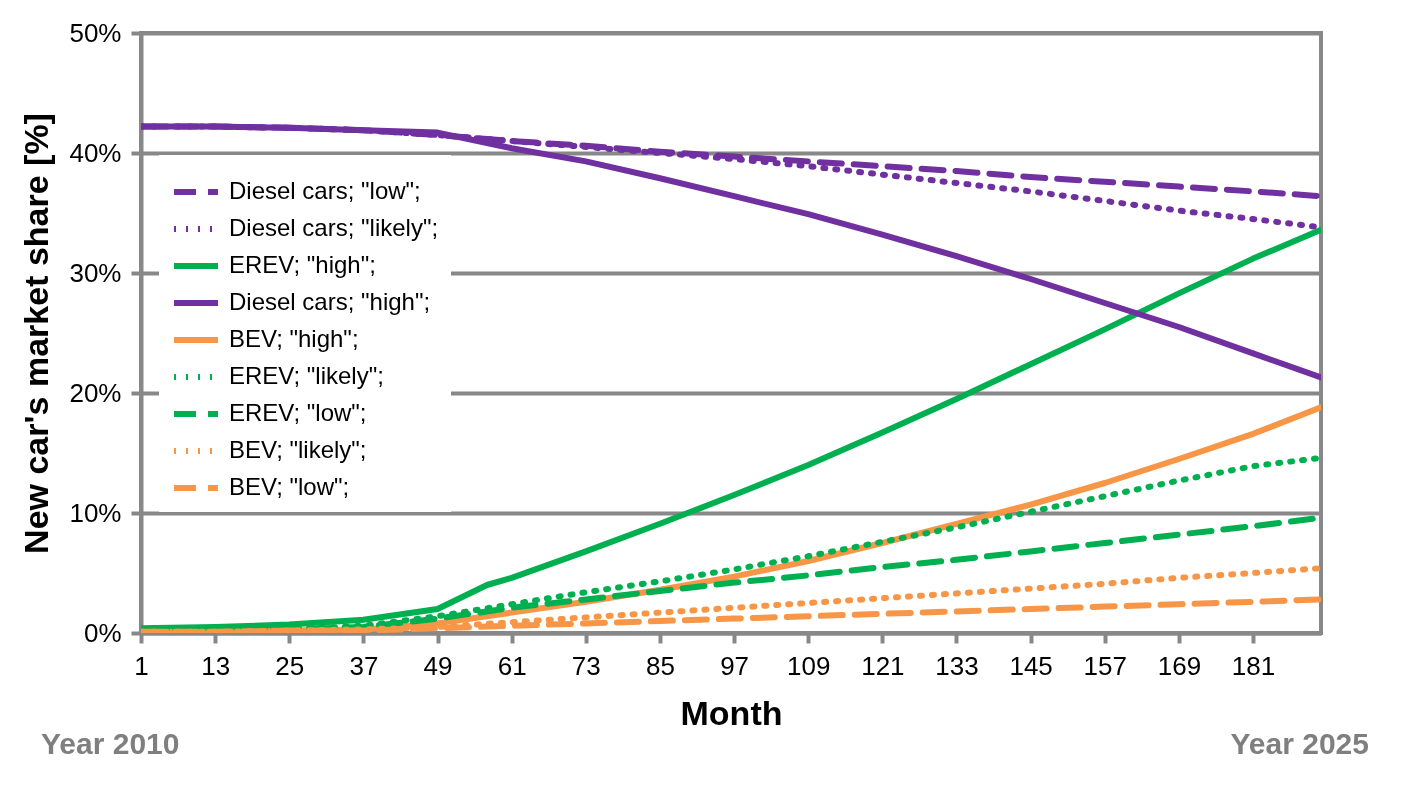 This screenshot has width=1404, height=786. Describe the element at coordinates (1105, 665) in the screenshot. I see `x-tick-label: 157` at that location.